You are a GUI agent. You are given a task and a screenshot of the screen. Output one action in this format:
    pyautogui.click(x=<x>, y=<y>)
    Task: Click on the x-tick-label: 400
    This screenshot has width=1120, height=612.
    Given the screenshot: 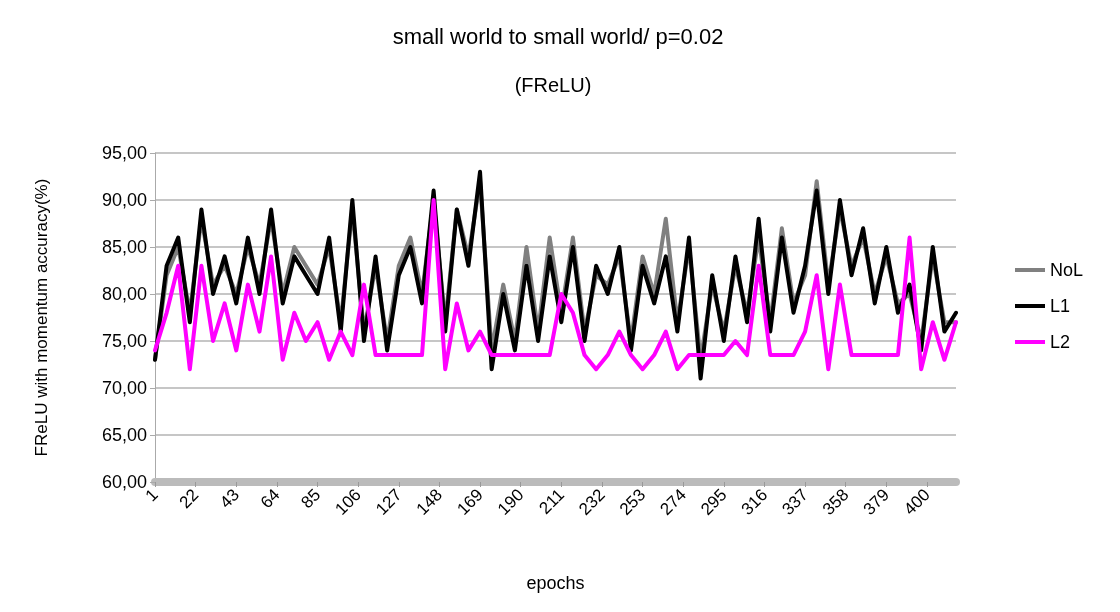 What is the action you would take?
    pyautogui.click(x=917, y=502)
    